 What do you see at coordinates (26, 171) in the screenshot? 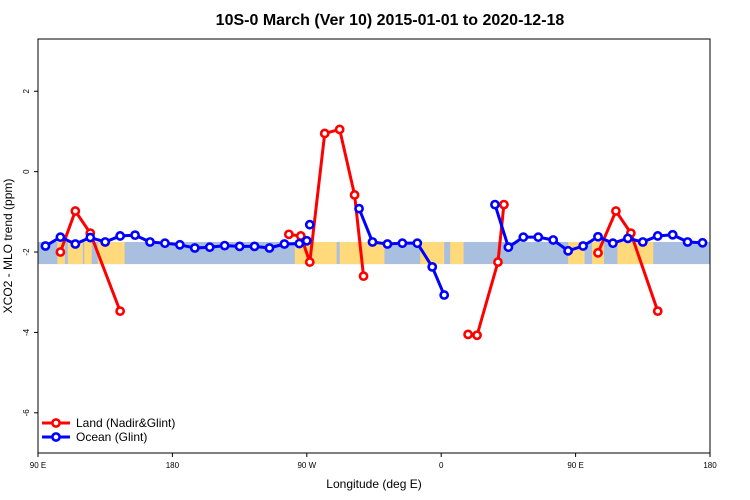
I see `y-tick-label-1: 0` at bounding box center [26, 171].